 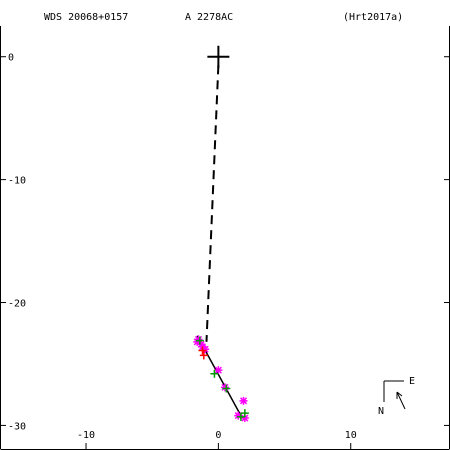 What do you see at coordinates (212, 203) in the screenshot?
I see `node-line-dashed` at bounding box center [212, 203].